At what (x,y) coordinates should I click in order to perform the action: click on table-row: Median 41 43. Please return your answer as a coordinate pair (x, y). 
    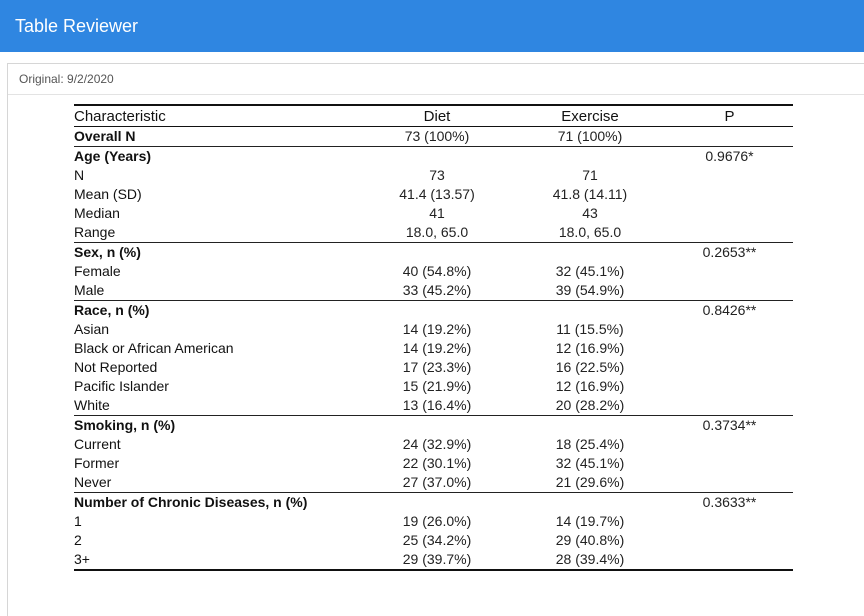
    Looking at the image, I should click on (433, 213).